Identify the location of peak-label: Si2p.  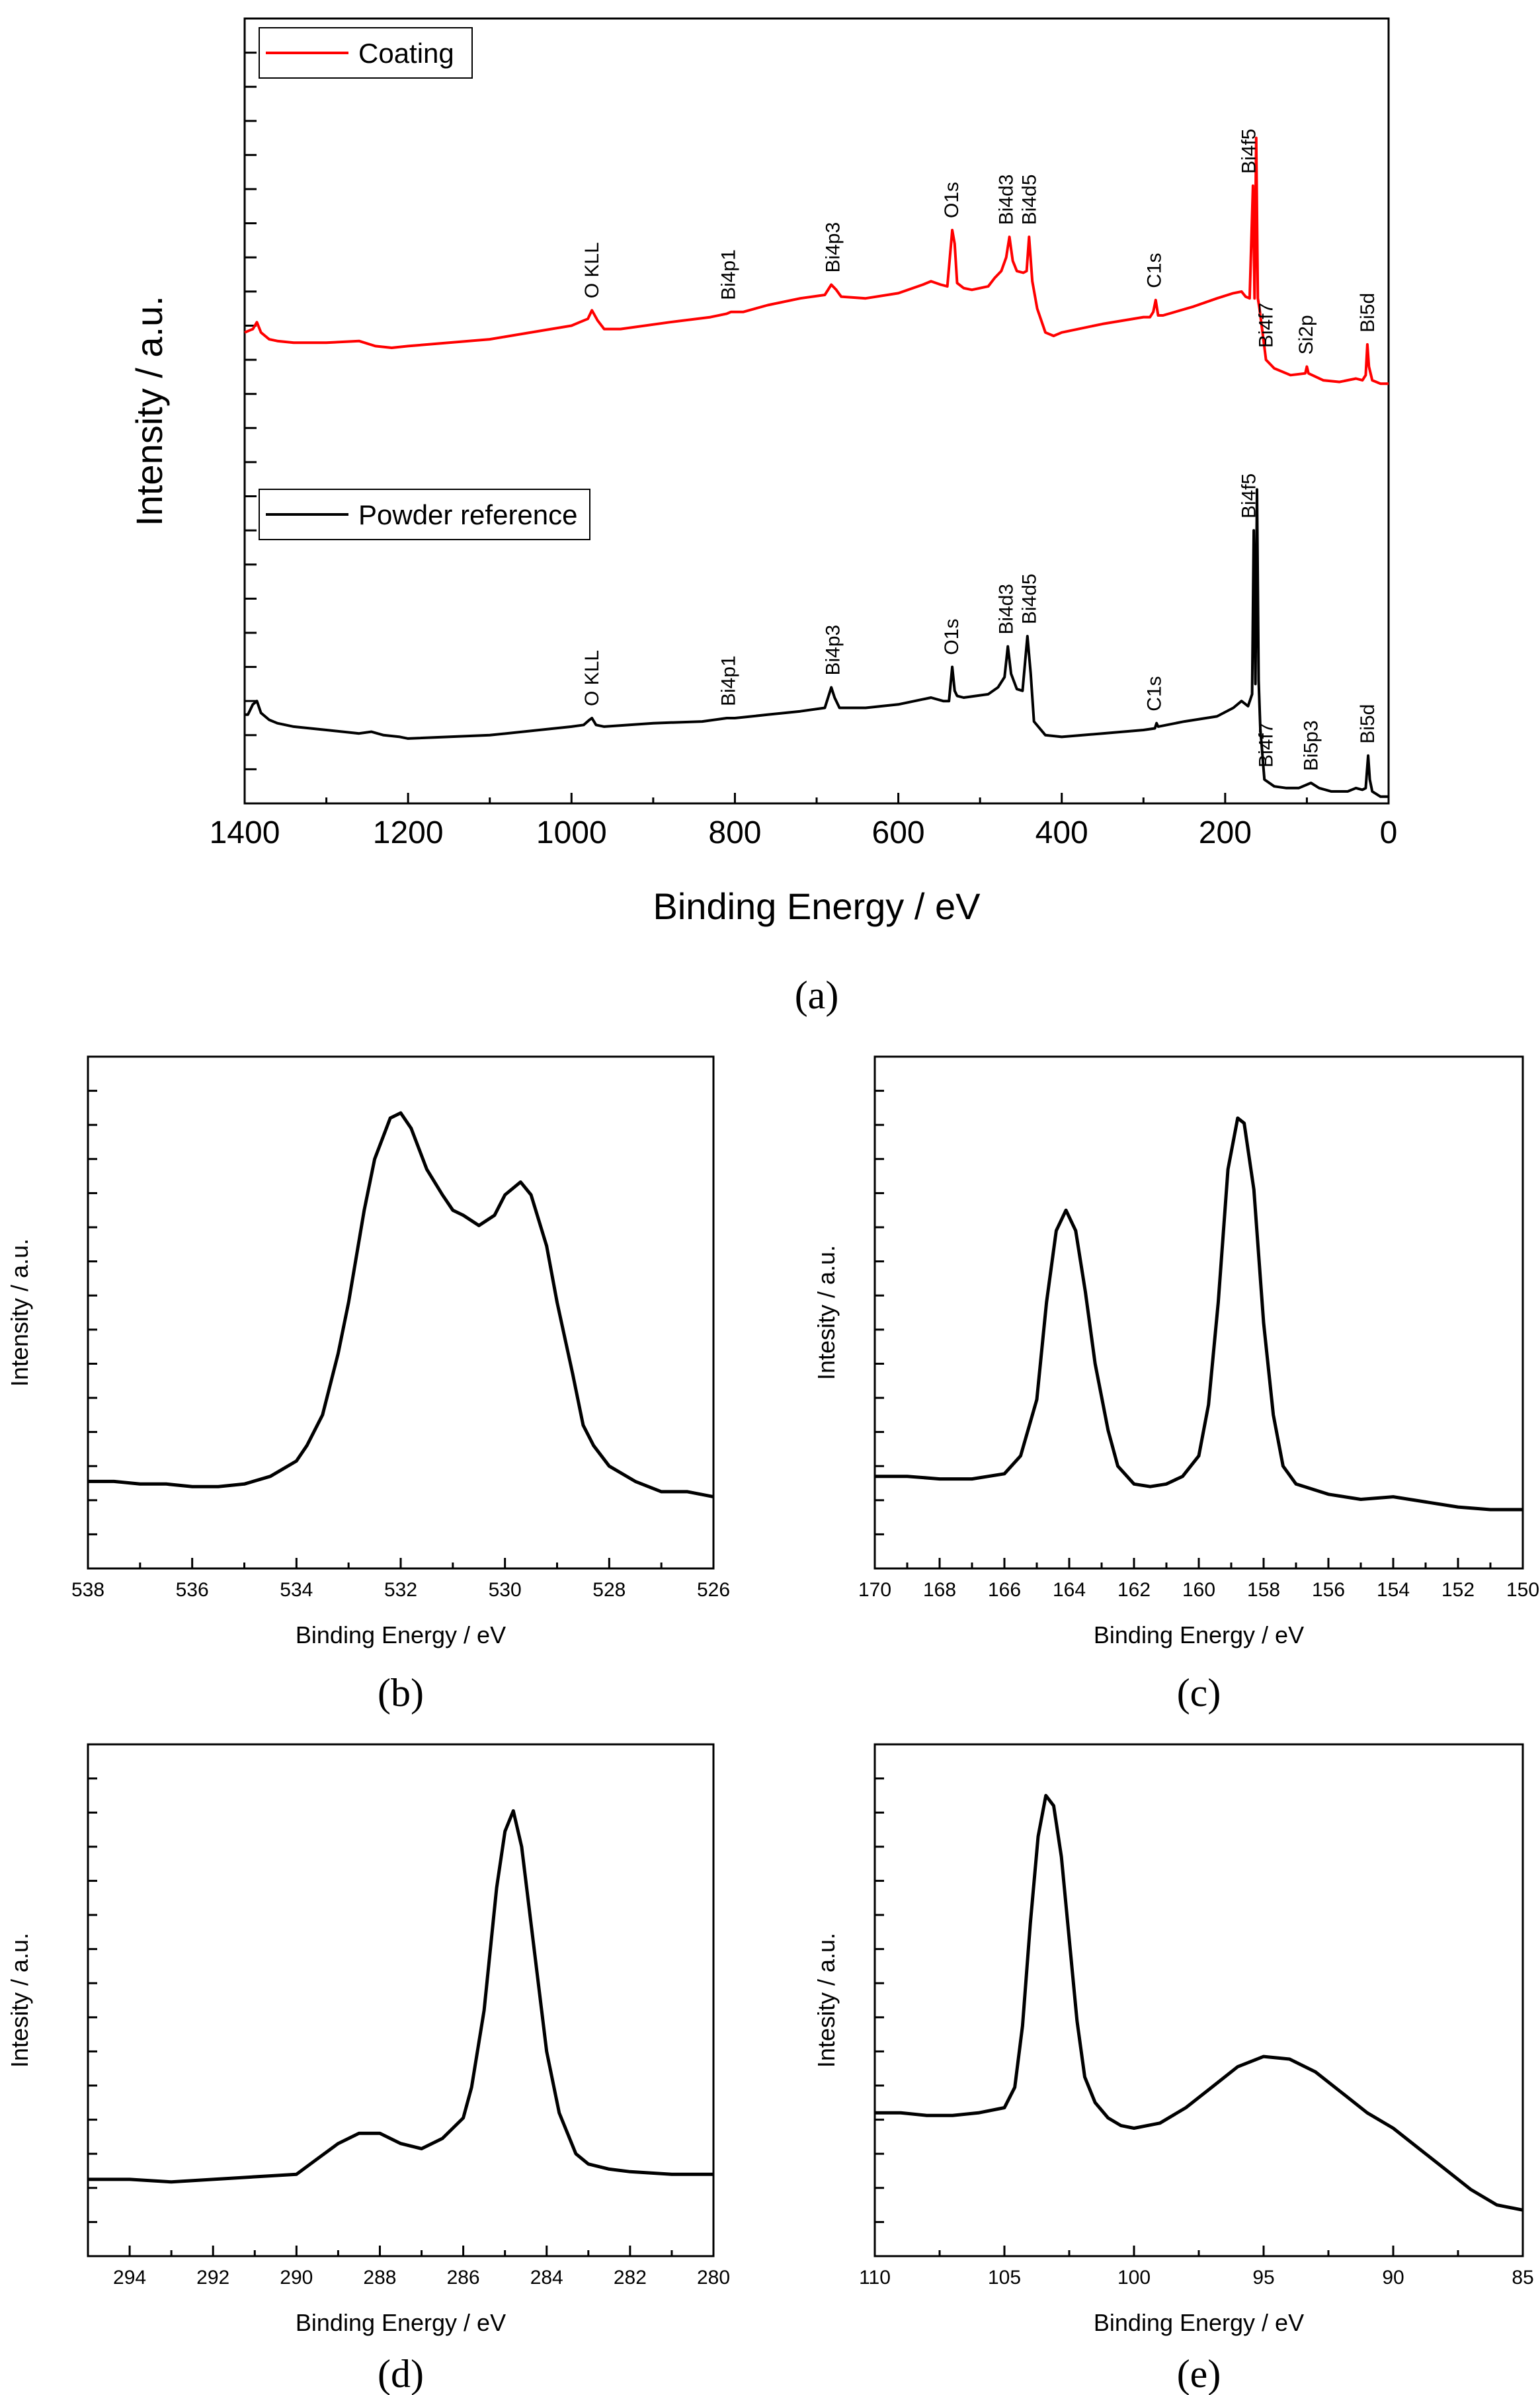
(1306, 334).